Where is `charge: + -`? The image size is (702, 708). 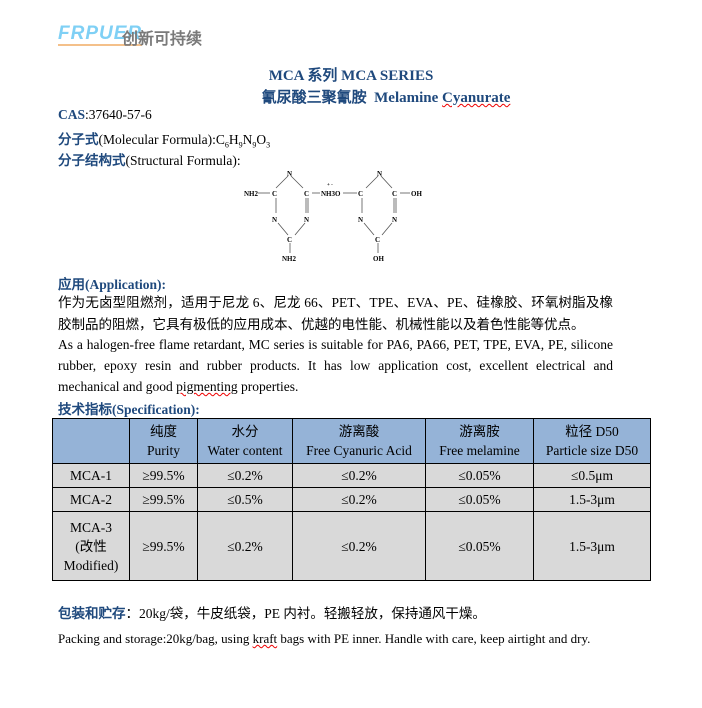
charge: + - is located at coordinates (330, 185).